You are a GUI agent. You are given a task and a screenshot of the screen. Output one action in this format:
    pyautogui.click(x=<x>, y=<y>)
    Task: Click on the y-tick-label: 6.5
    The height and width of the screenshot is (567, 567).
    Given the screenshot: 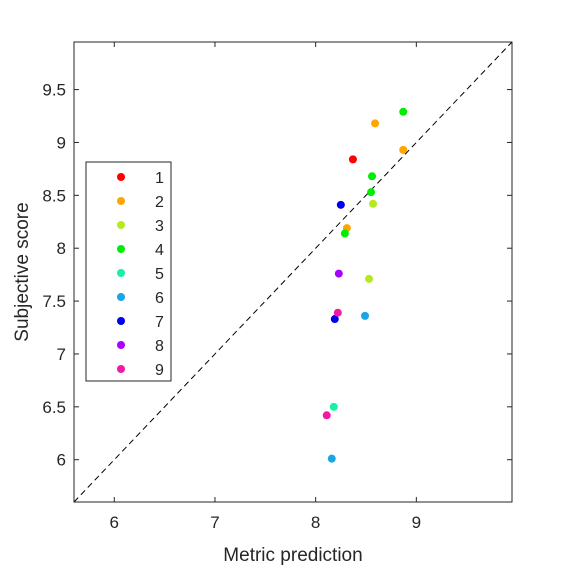 What is the action you would take?
    pyautogui.click(x=54, y=407)
    